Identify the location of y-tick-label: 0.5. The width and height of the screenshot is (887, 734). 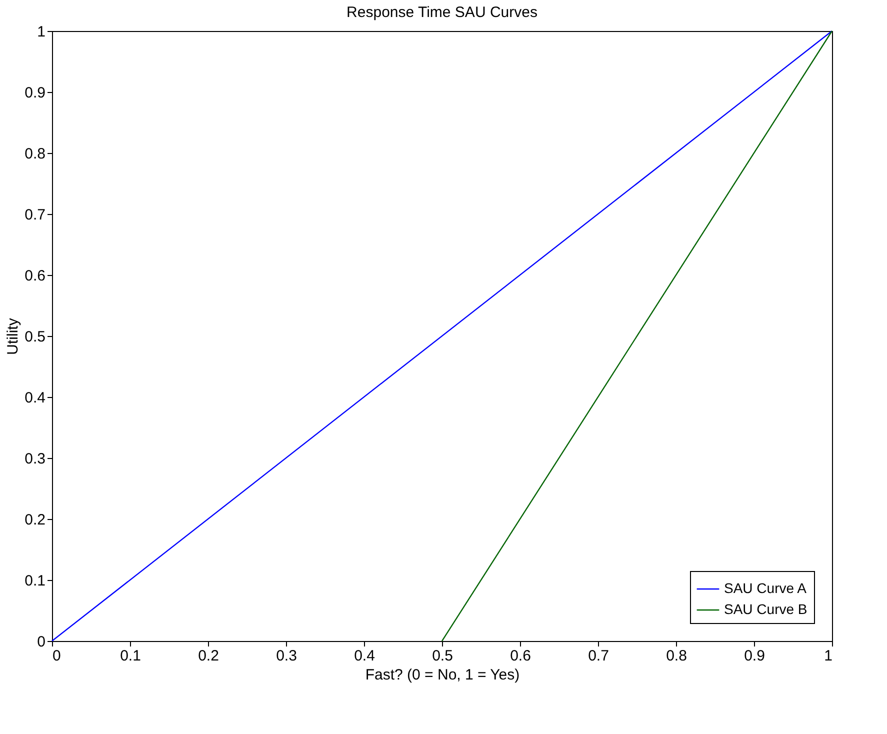
(35, 337).